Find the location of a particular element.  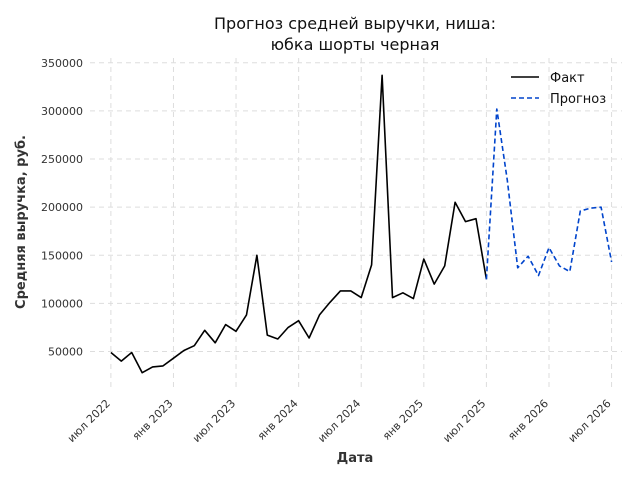

y-tick-label: 300000 is located at coordinates (62, 111).